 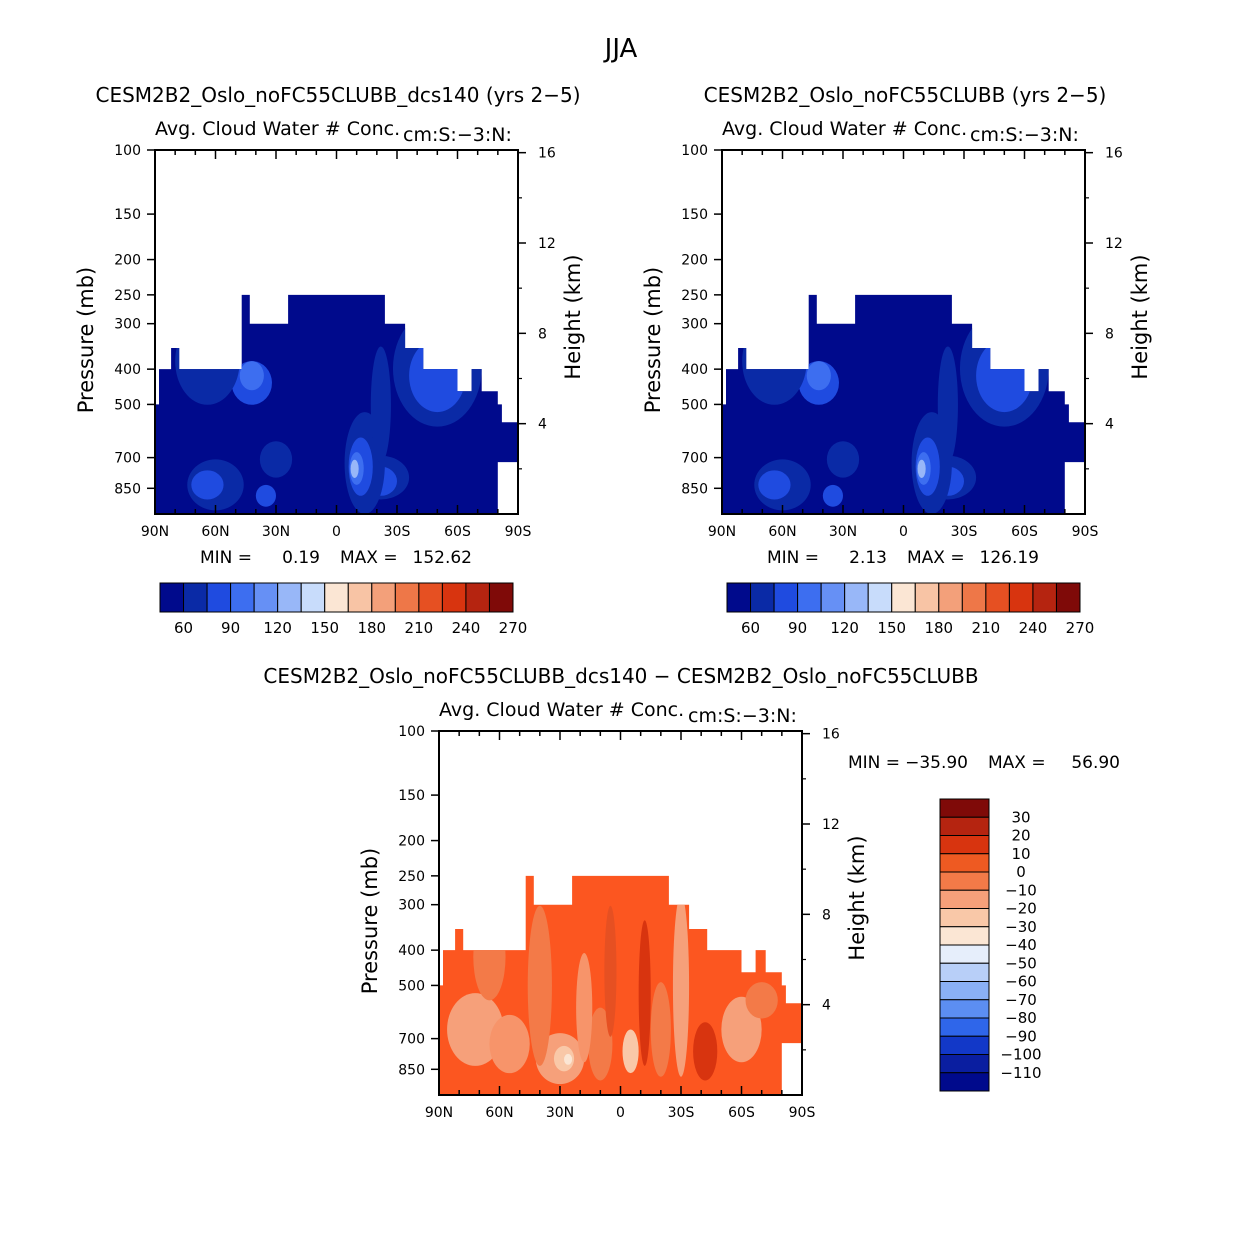 I want to click on x-tick-label: 60S, so click(x=1024, y=532).